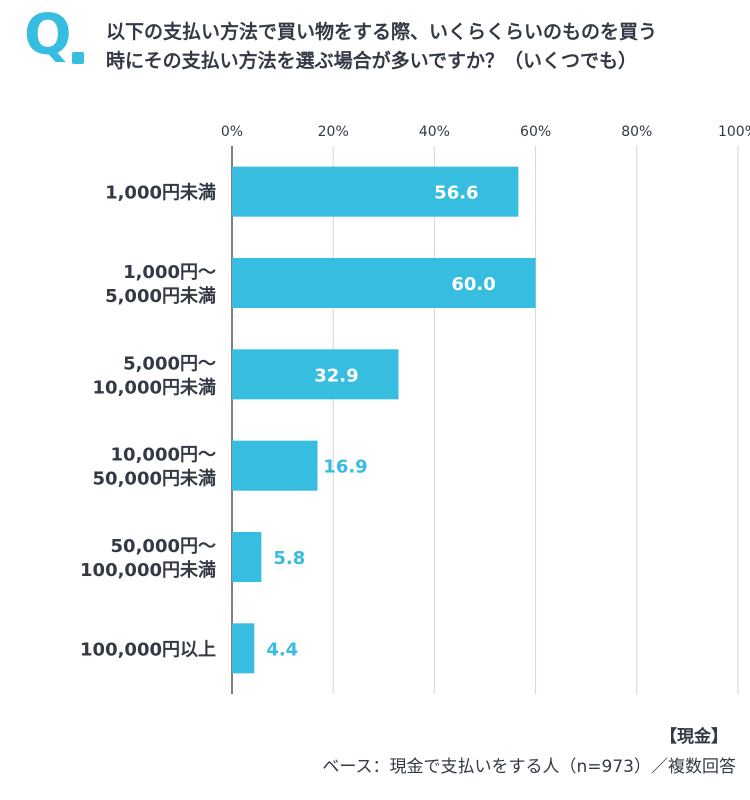 This screenshot has width=750, height=800. I want to click on base-note: ベース：現金で支払いをする人（n=973）／複数回答, so click(529, 767).